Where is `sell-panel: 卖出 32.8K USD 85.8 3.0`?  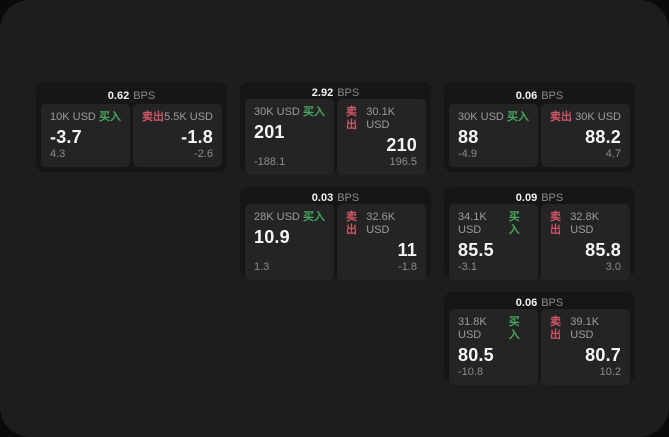
sell-panel: 卖出 32.8K USD 85.8 3.0 is located at coordinates (585, 242).